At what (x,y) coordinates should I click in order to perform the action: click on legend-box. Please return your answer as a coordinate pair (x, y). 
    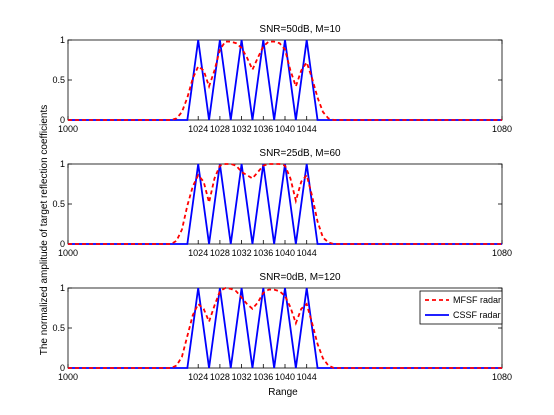
    Looking at the image, I should click on (461, 307).